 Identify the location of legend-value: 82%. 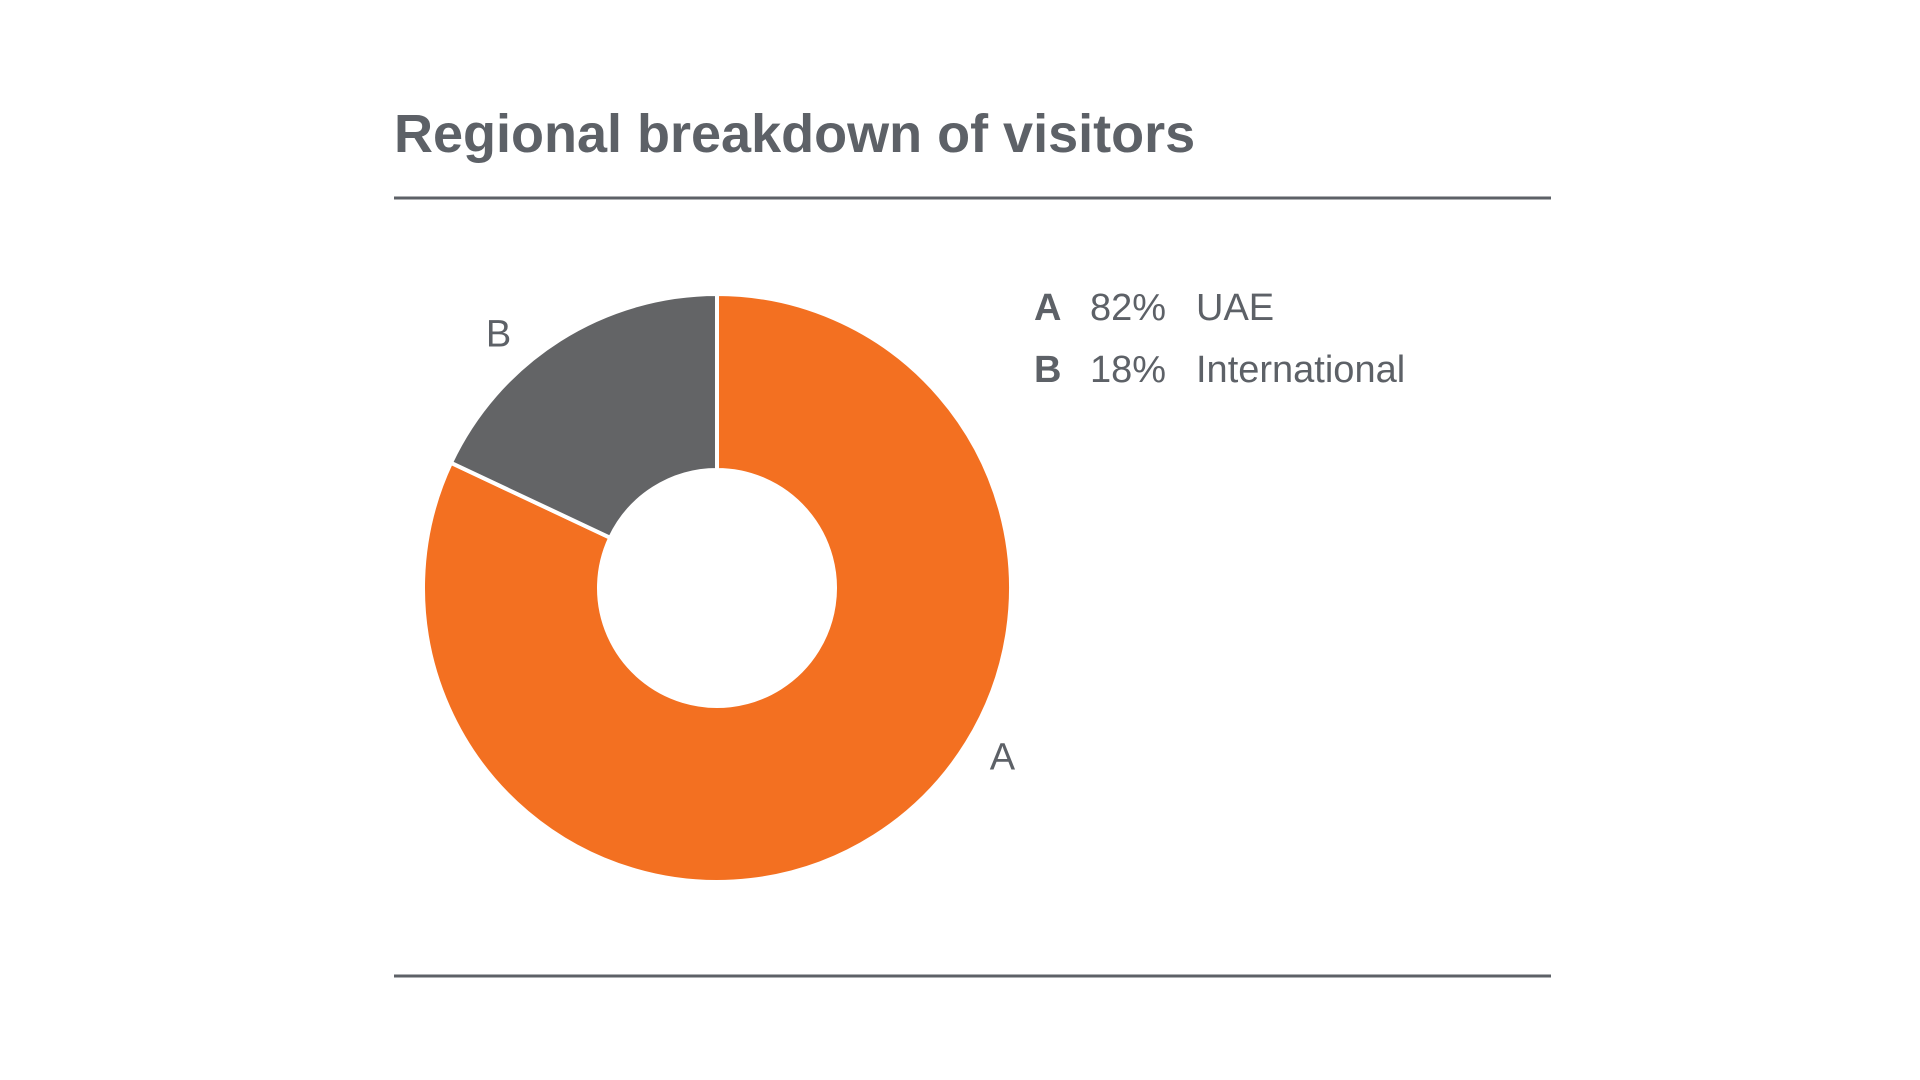
(1128, 308).